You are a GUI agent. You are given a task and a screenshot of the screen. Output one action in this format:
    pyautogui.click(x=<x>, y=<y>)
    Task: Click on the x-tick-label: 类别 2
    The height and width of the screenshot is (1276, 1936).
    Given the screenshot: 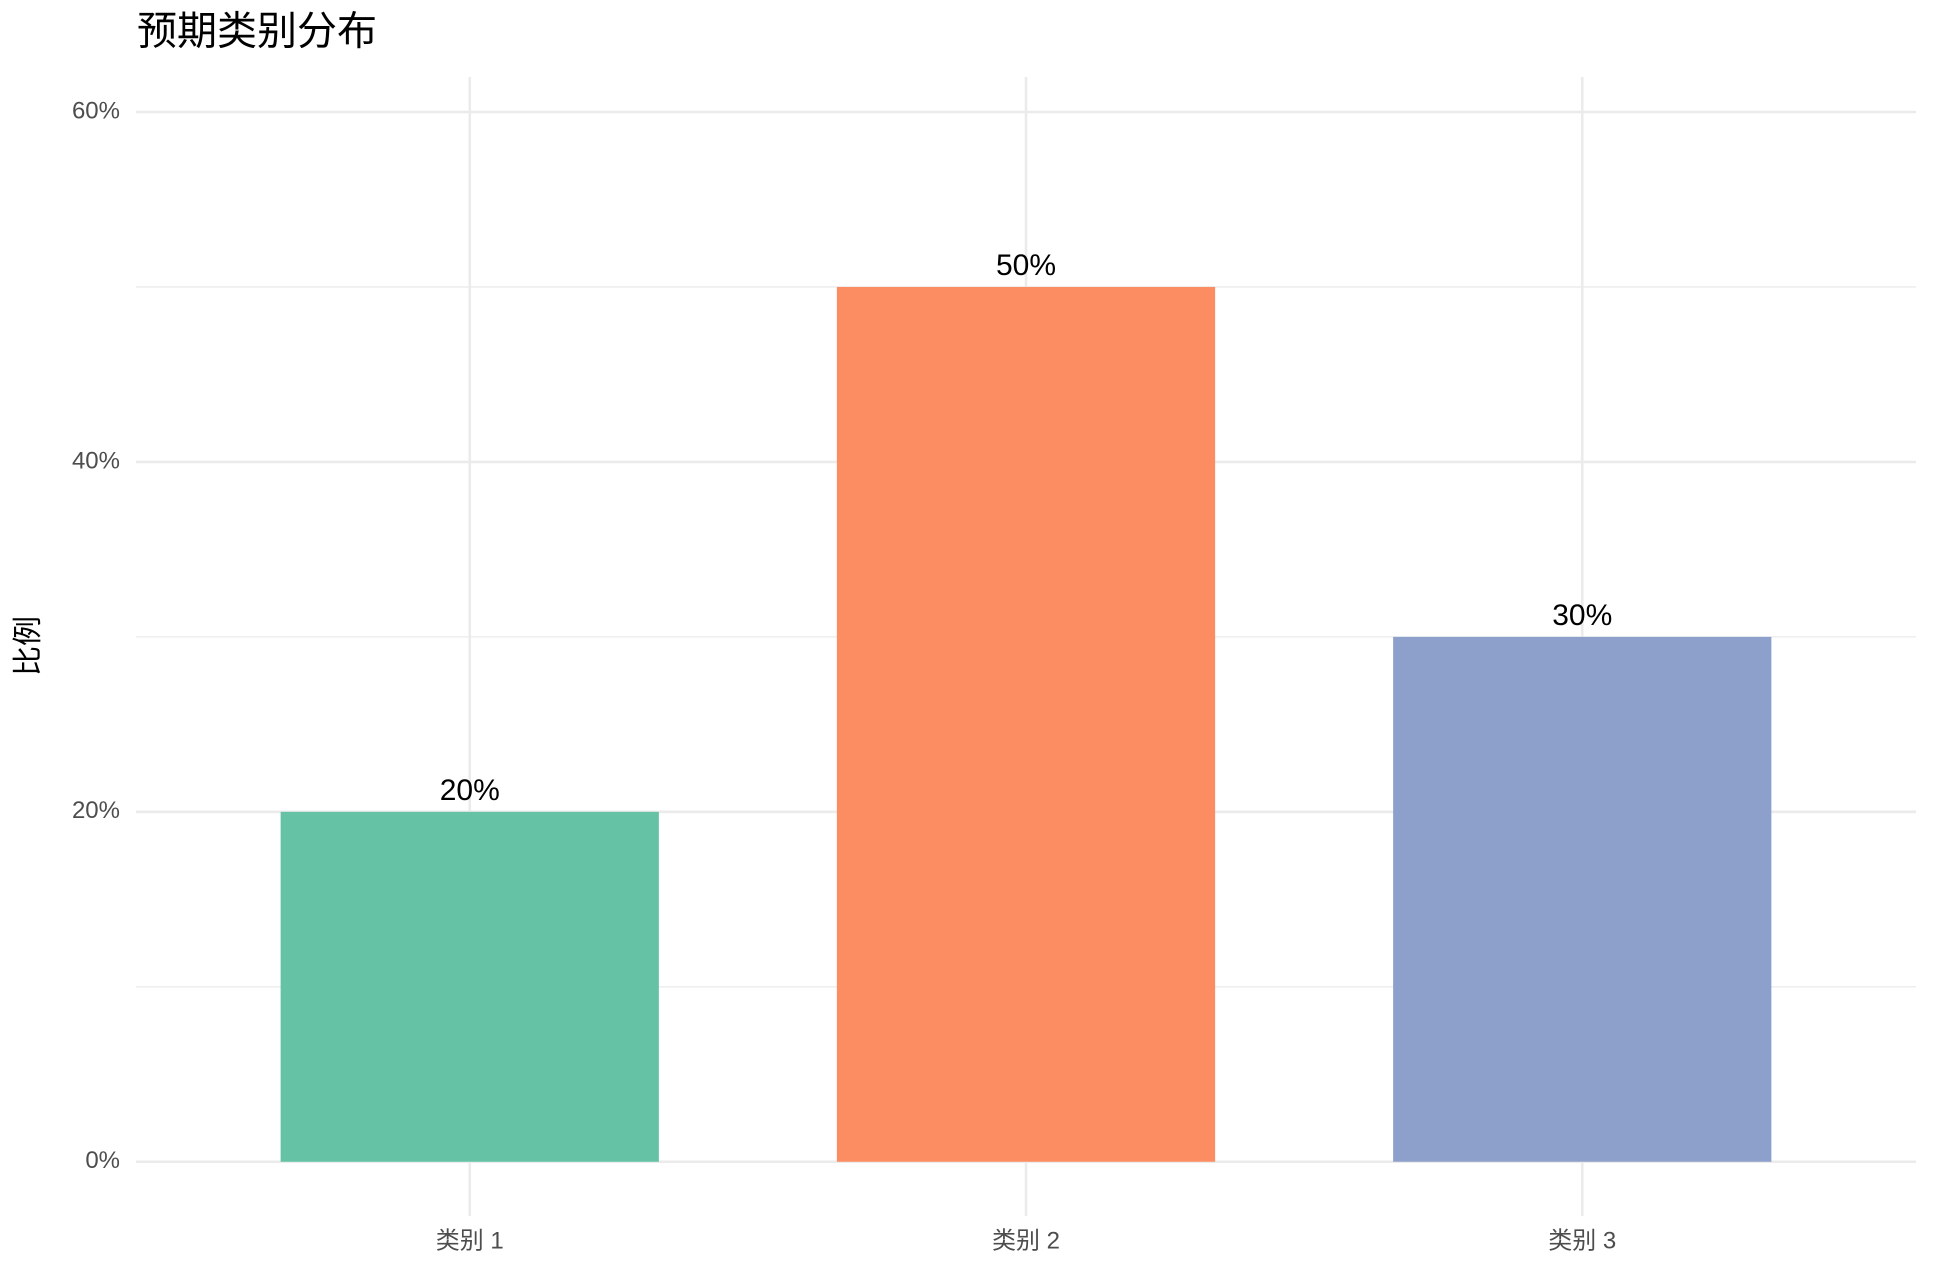 What is the action you would take?
    pyautogui.click(x=1026, y=1240)
    